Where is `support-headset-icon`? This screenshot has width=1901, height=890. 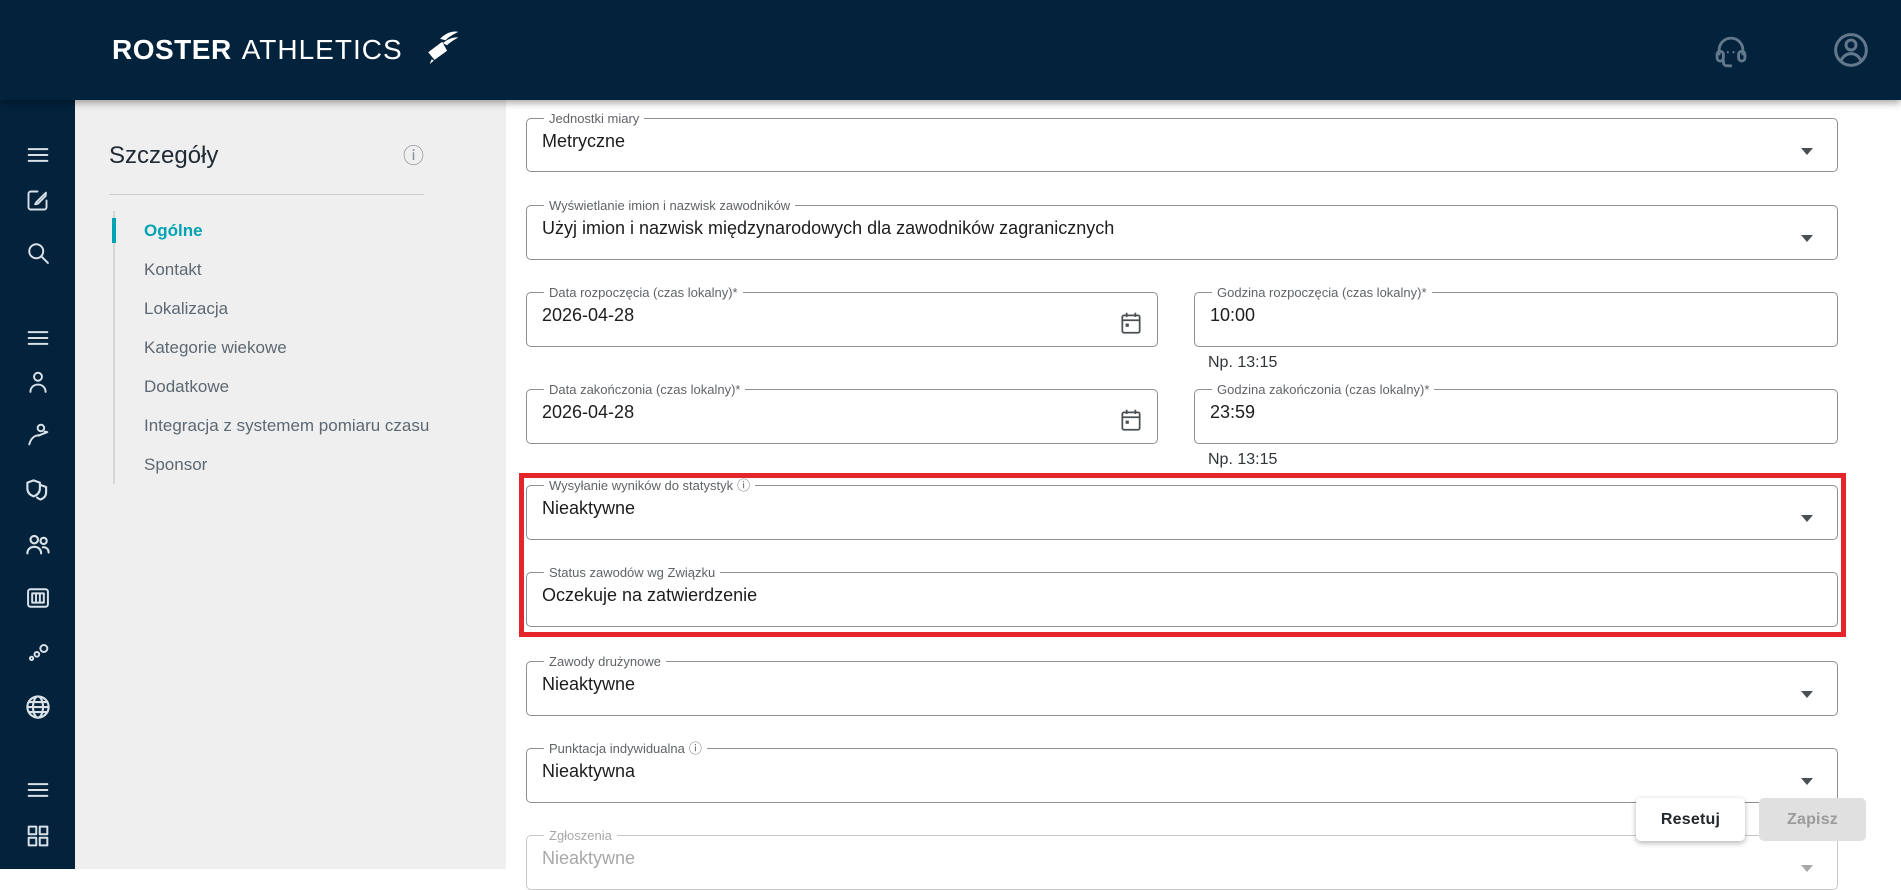 support-headset-icon is located at coordinates (1731, 50).